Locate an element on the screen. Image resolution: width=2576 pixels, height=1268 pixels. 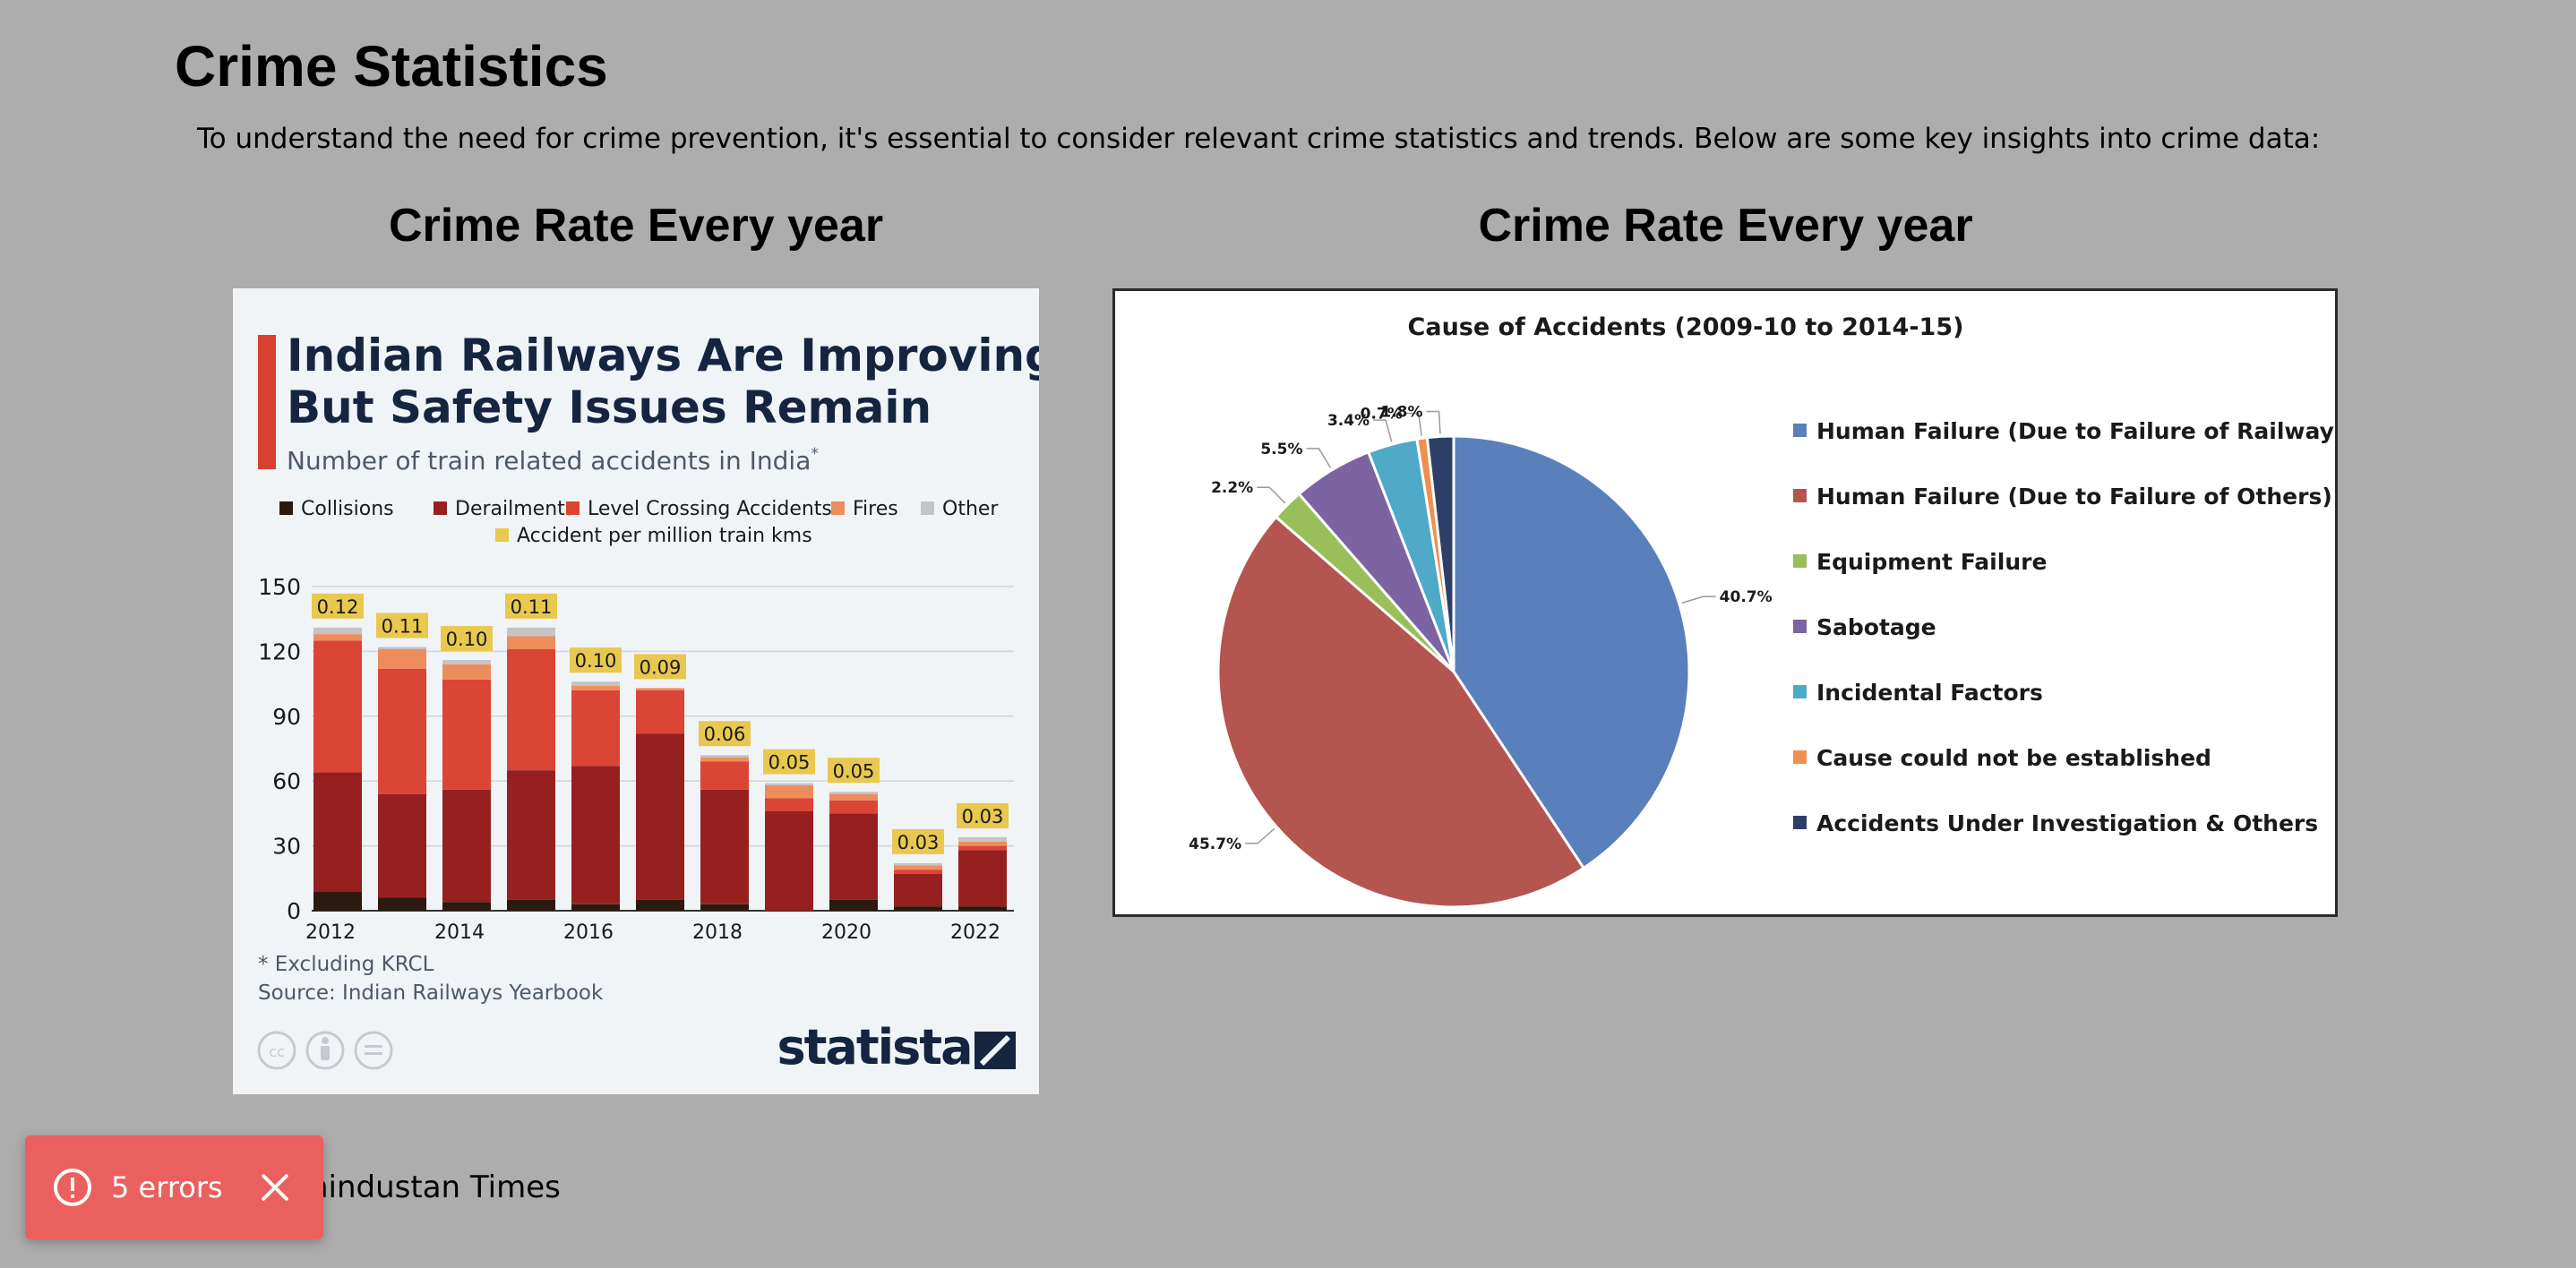
pie-legend-item: Sabotage is located at coordinates (1864, 627).